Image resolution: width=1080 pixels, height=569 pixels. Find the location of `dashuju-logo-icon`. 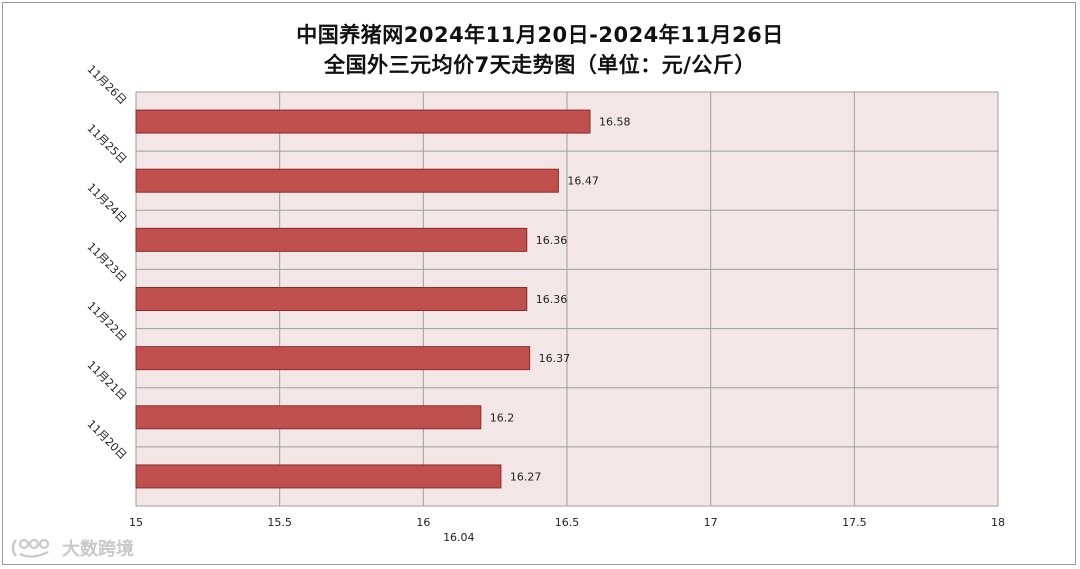

dashuju-logo-icon is located at coordinates (30, 548).